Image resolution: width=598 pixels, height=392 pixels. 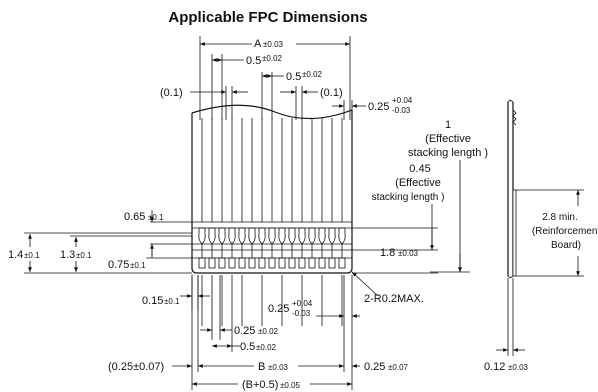 What do you see at coordinates (419, 169) in the screenshot?
I see `eff-045-value: 0.45` at bounding box center [419, 169].